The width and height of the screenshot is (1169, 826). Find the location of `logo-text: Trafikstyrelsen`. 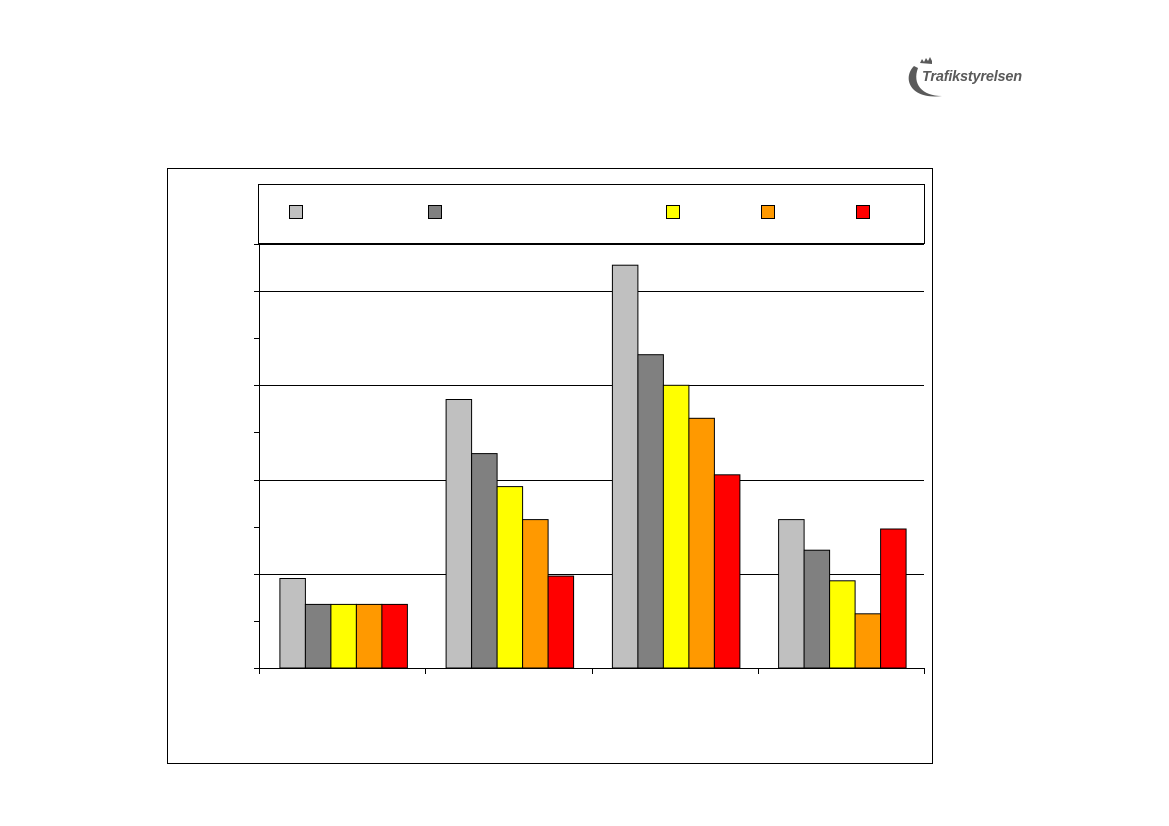

logo-text: Trafikstyrelsen is located at coordinates (972, 77).